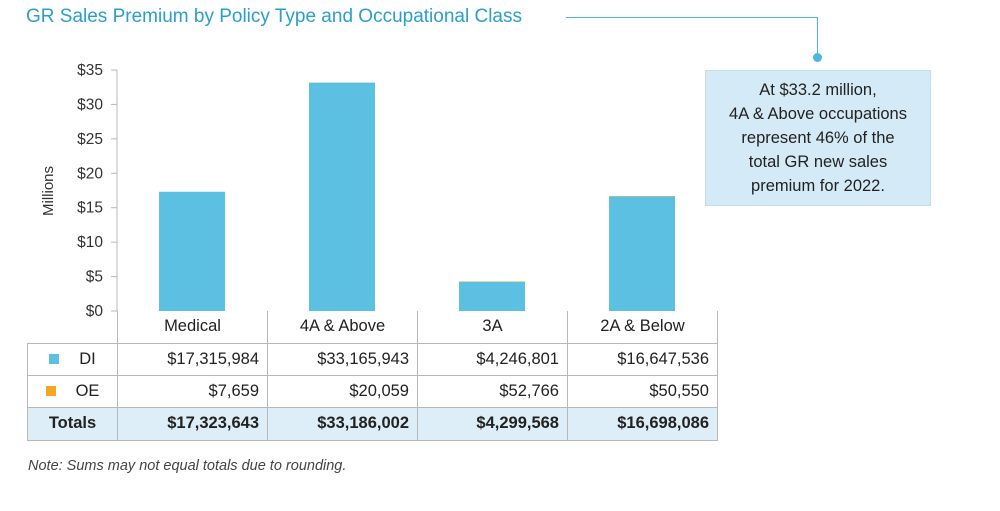  I want to click on column-header-2a-below: 2A & Below, so click(642, 327).